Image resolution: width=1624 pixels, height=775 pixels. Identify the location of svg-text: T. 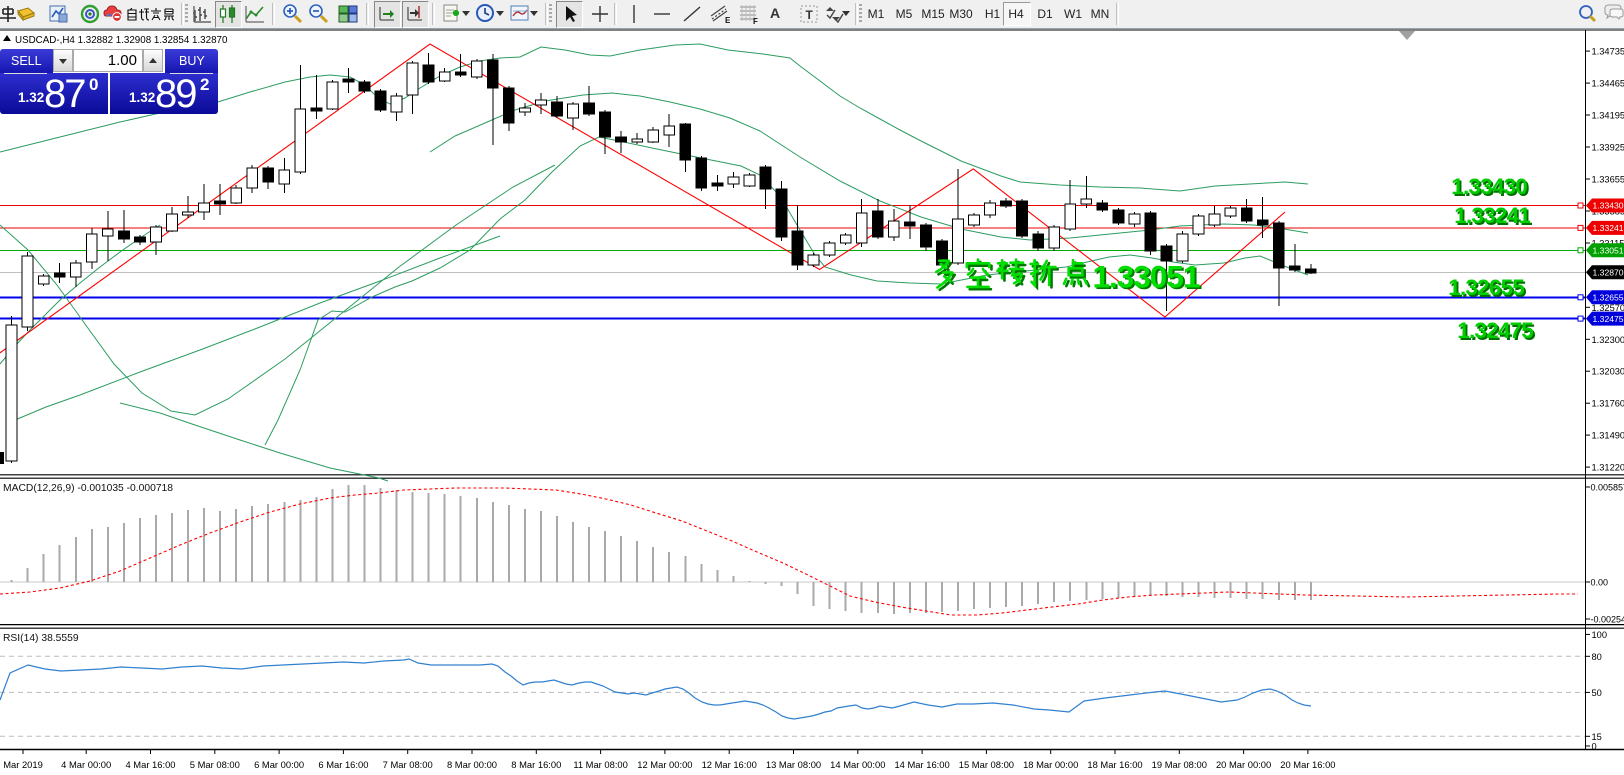
(810, 15).